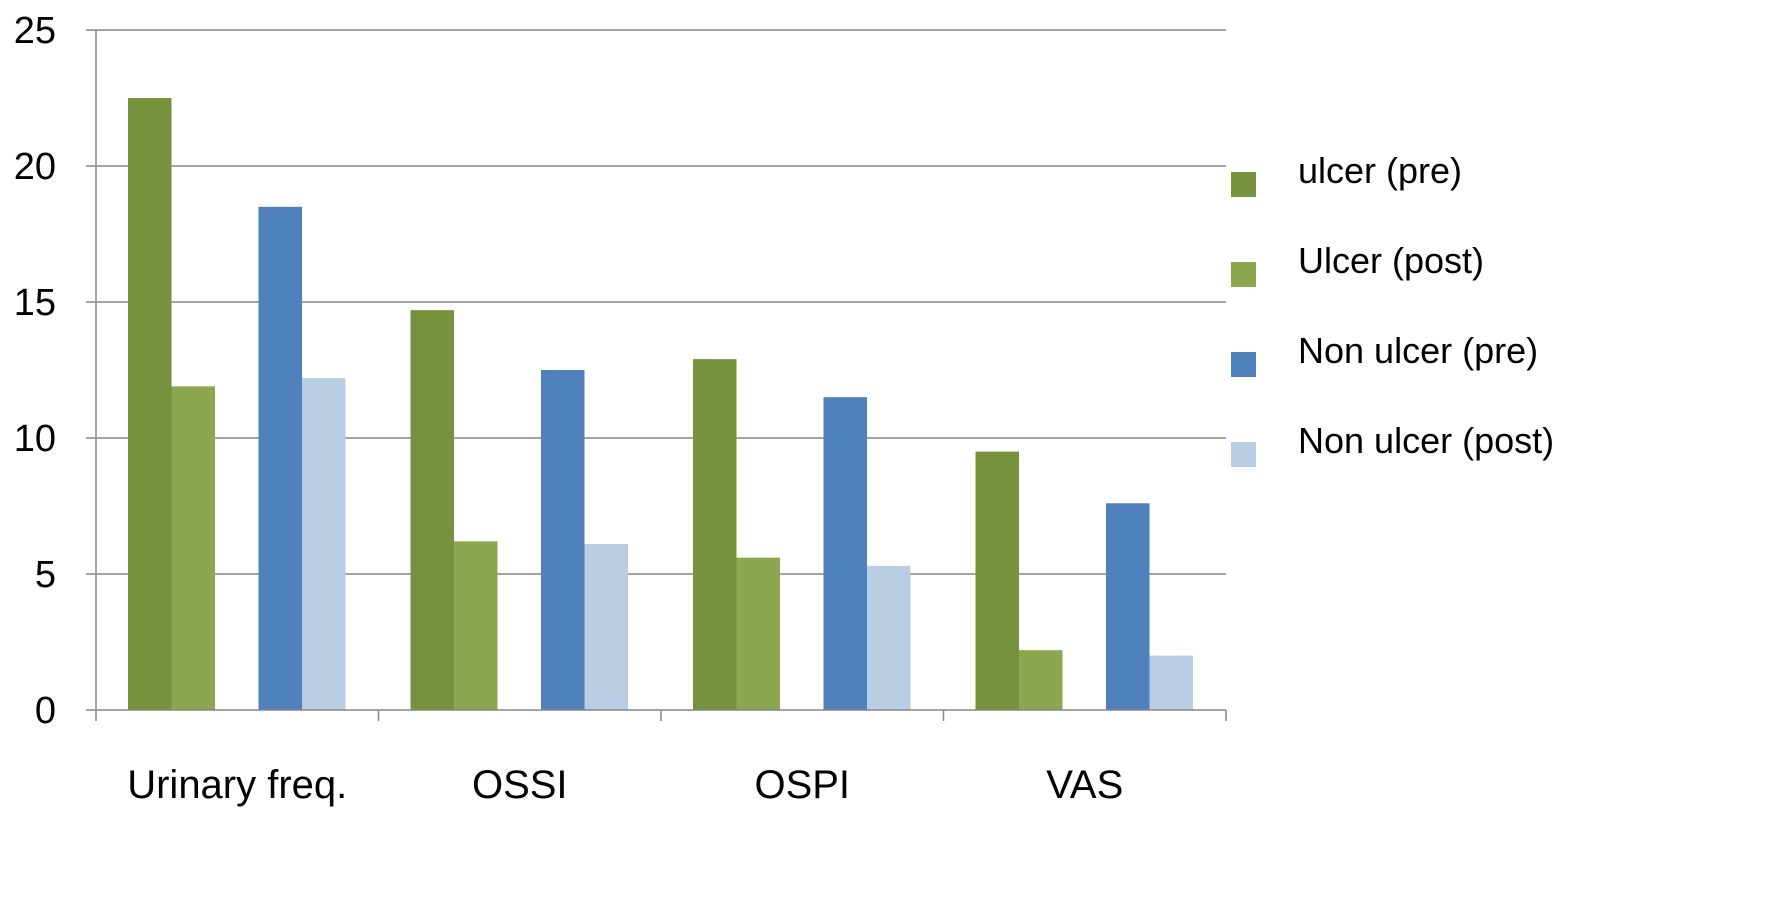  Describe the element at coordinates (1426, 440) in the screenshot. I see `legend-label: Non ulcer (post)` at that location.